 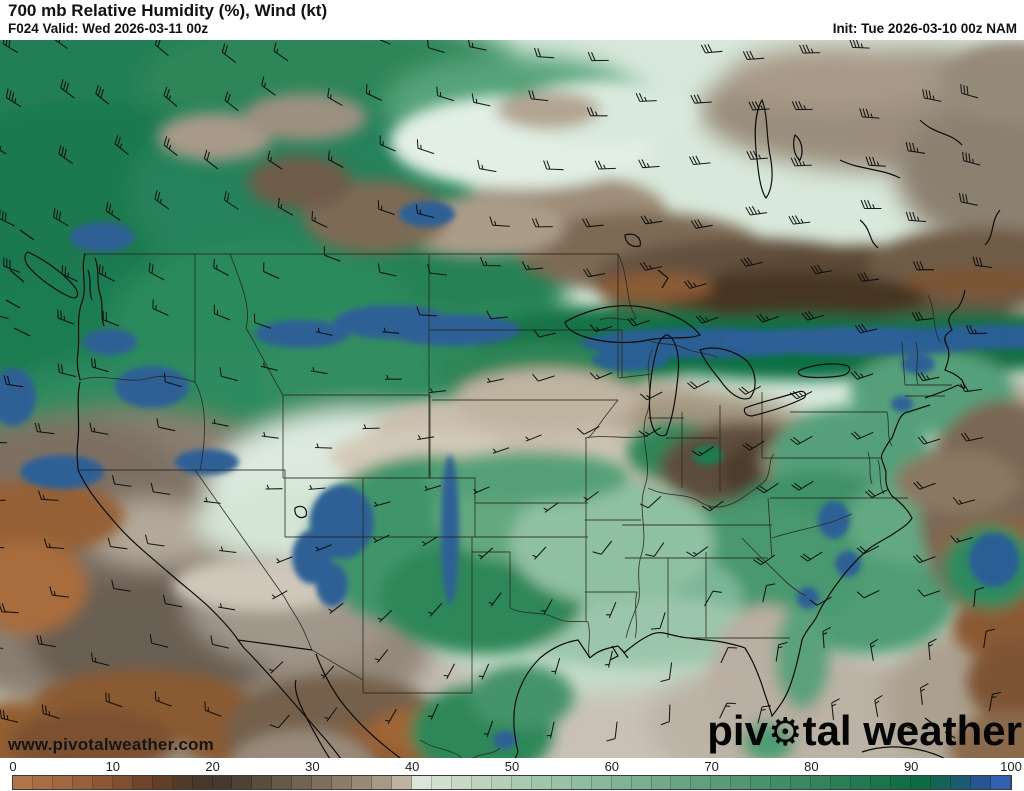 I want to click on colorbar-tick-label: 20, so click(x=212, y=766).